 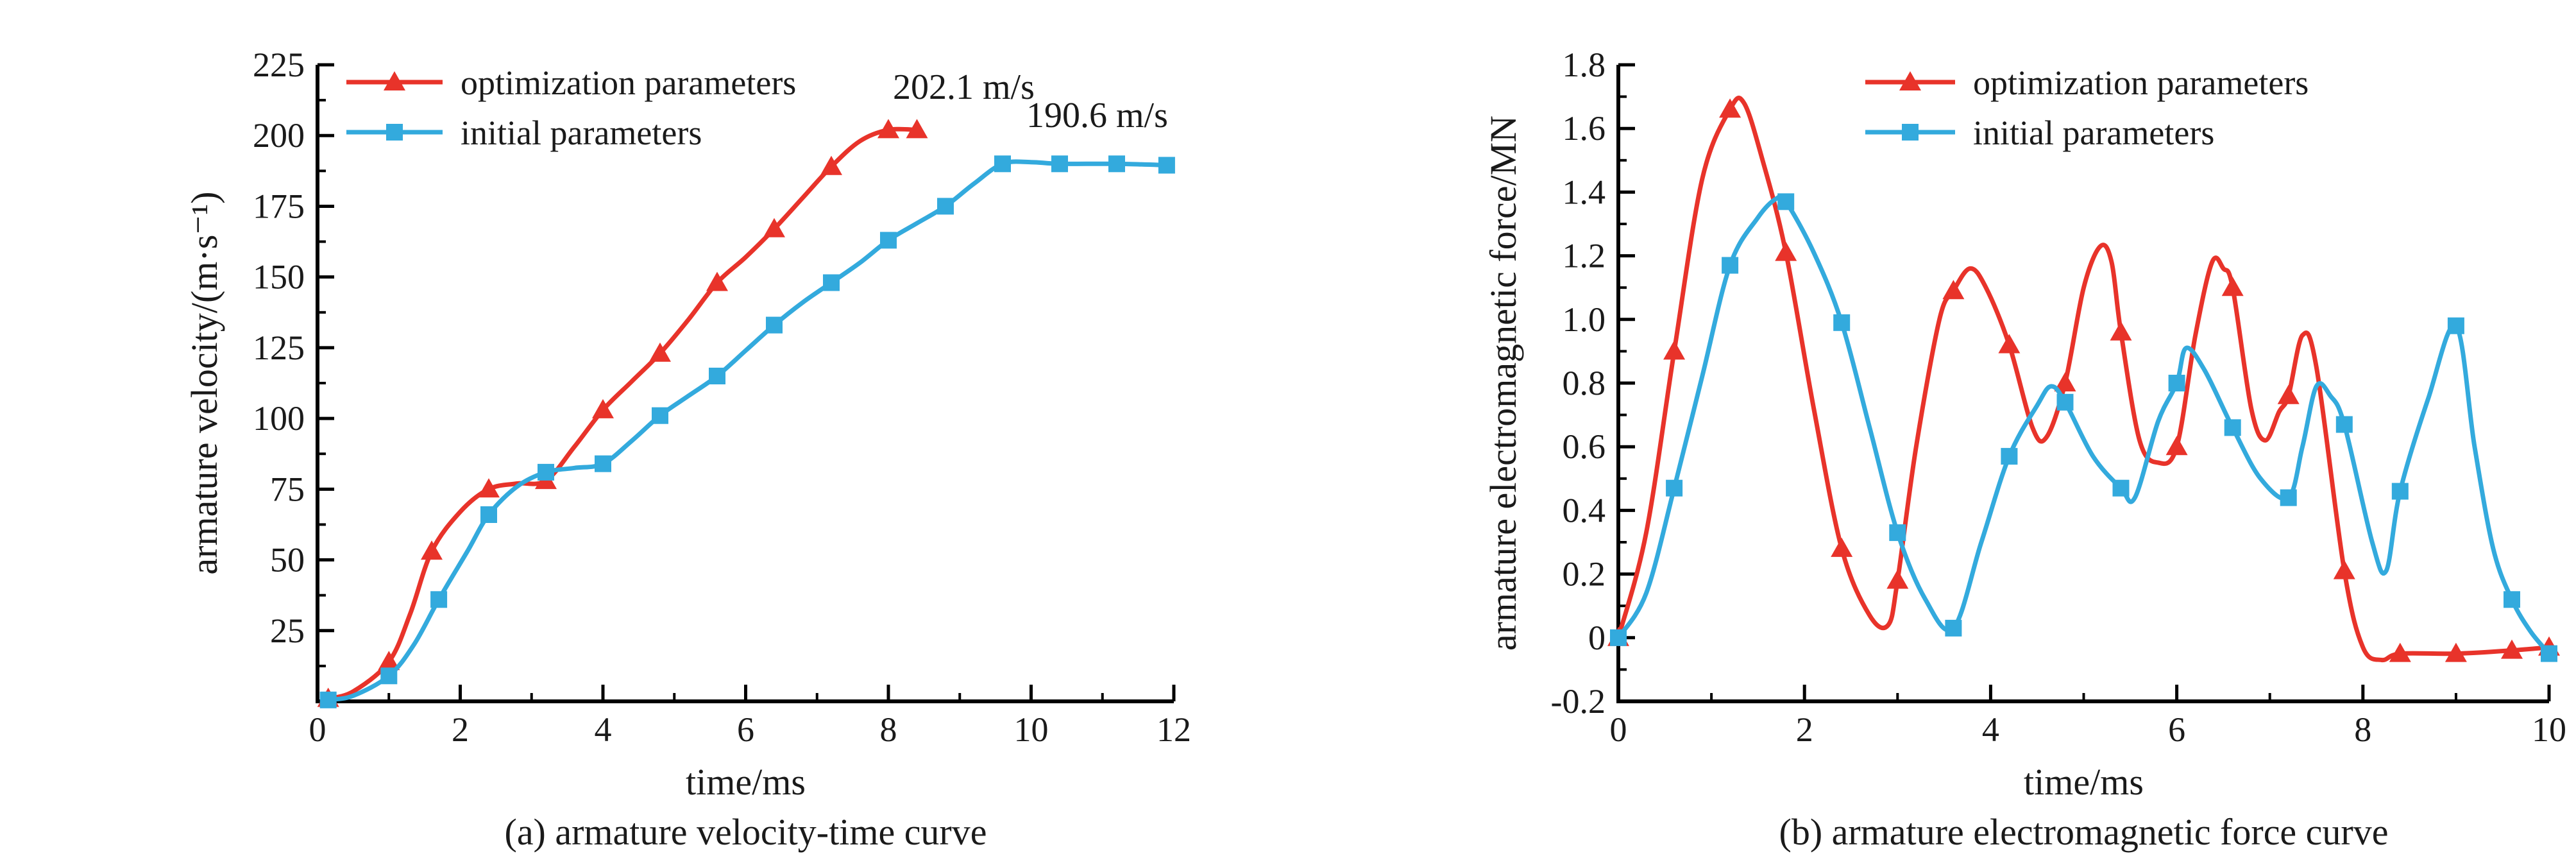 What do you see at coordinates (1097, 115) in the screenshot?
I see `final-velocity-annotation: 190.6 m/s` at bounding box center [1097, 115].